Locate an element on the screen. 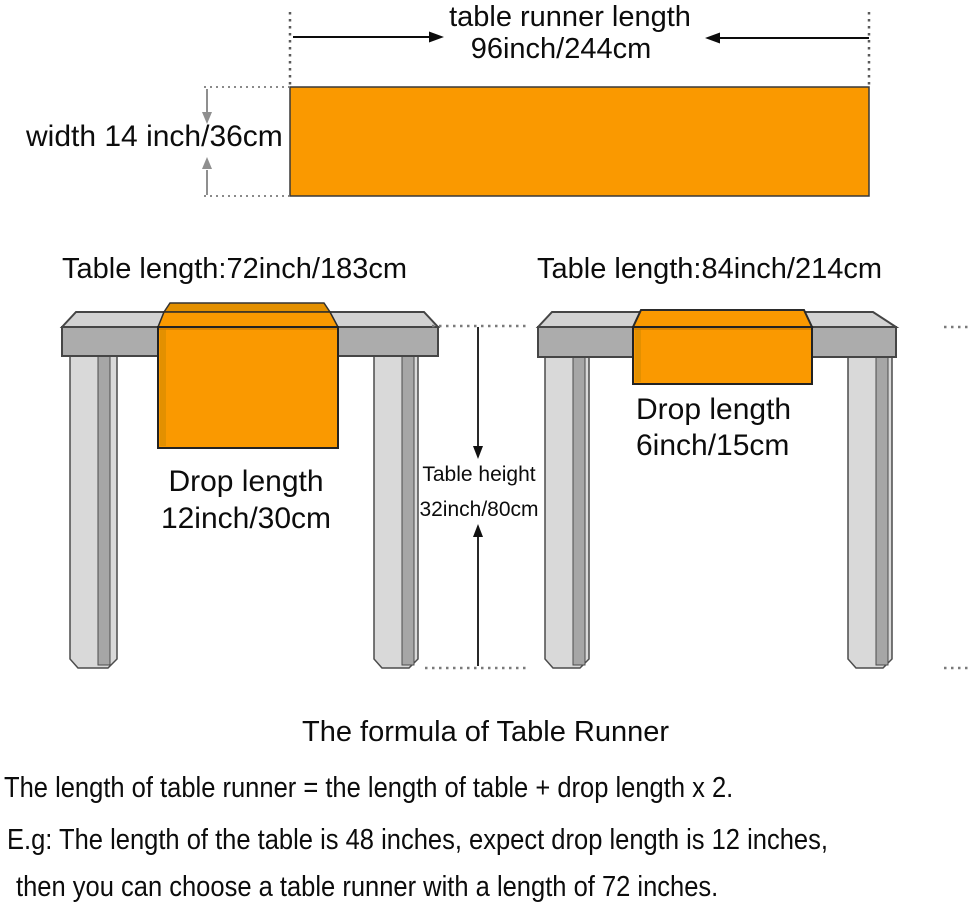  formula-title: The formula of Table Runner is located at coordinates (485, 732).